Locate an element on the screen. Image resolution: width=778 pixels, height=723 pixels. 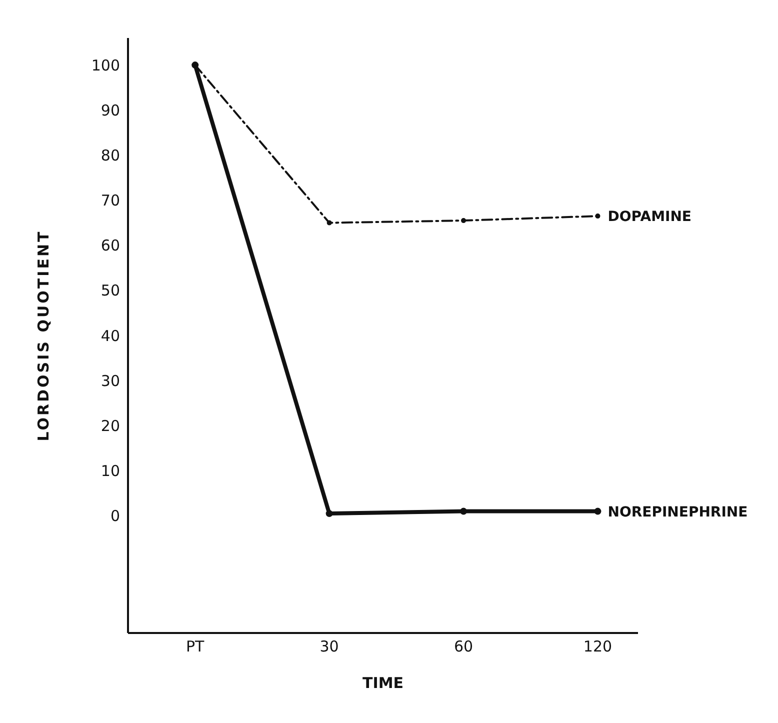
x-tick-label: 60 is located at coordinates (464, 647).